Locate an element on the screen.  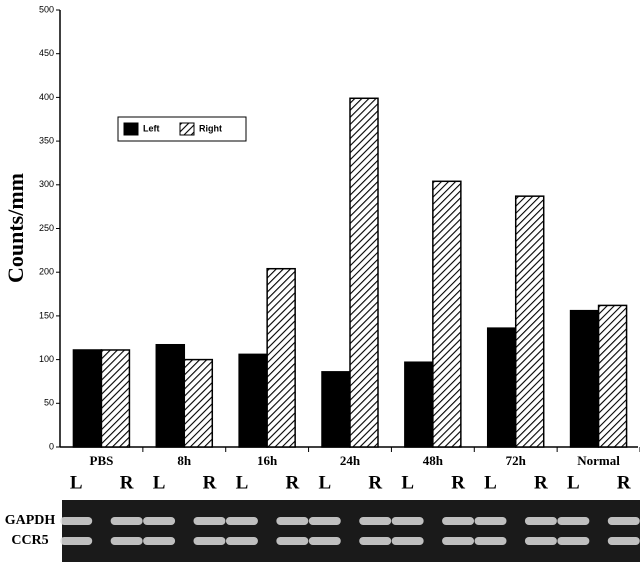
y-axis-label: Counts/mm is located at coordinates (15, 228).